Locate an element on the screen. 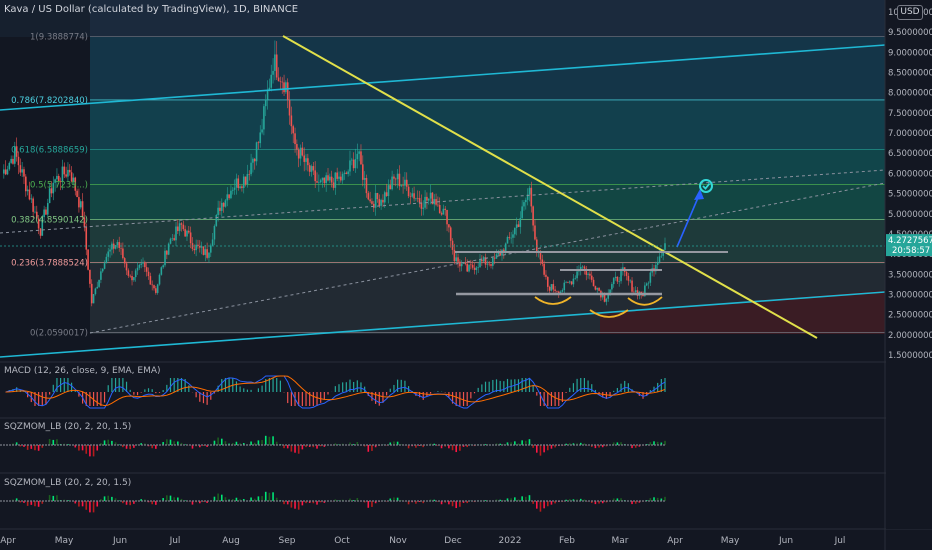  price-tick-label: 3.5000000 is located at coordinates (910, 275).